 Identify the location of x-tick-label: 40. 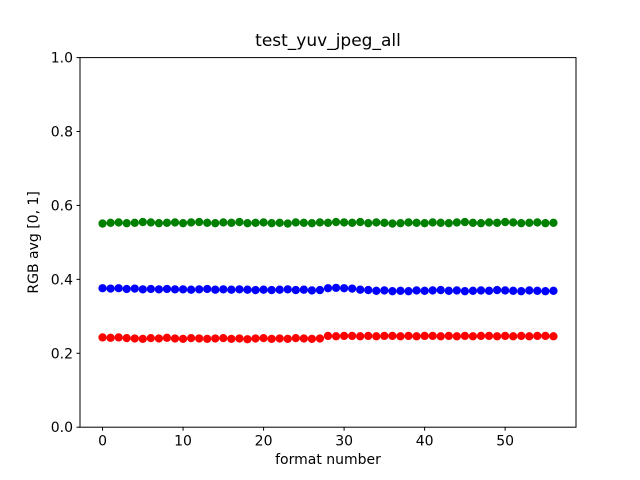
(425, 442).